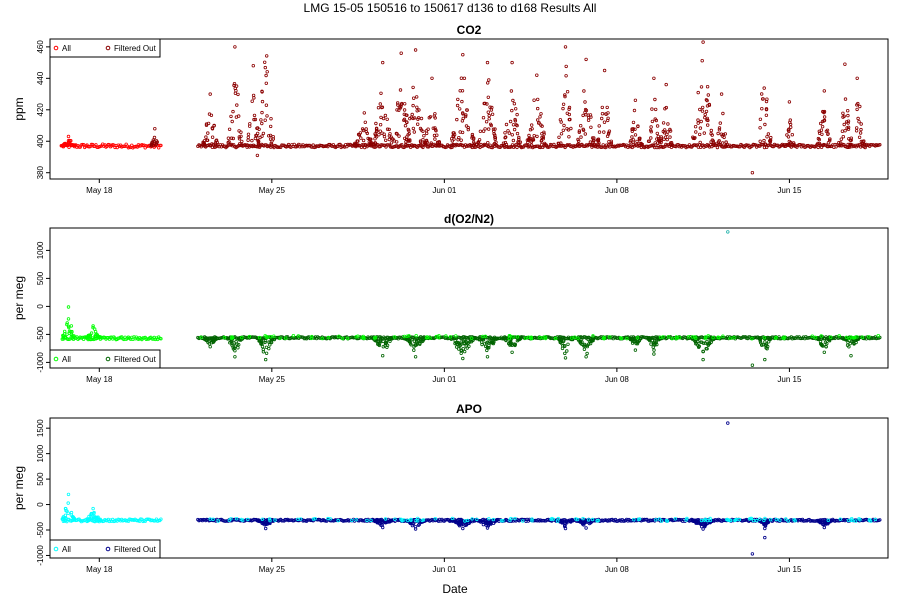 The image size is (900, 600). What do you see at coordinates (40, 278) in the screenshot?
I see `y-tick-label: 500` at bounding box center [40, 278].